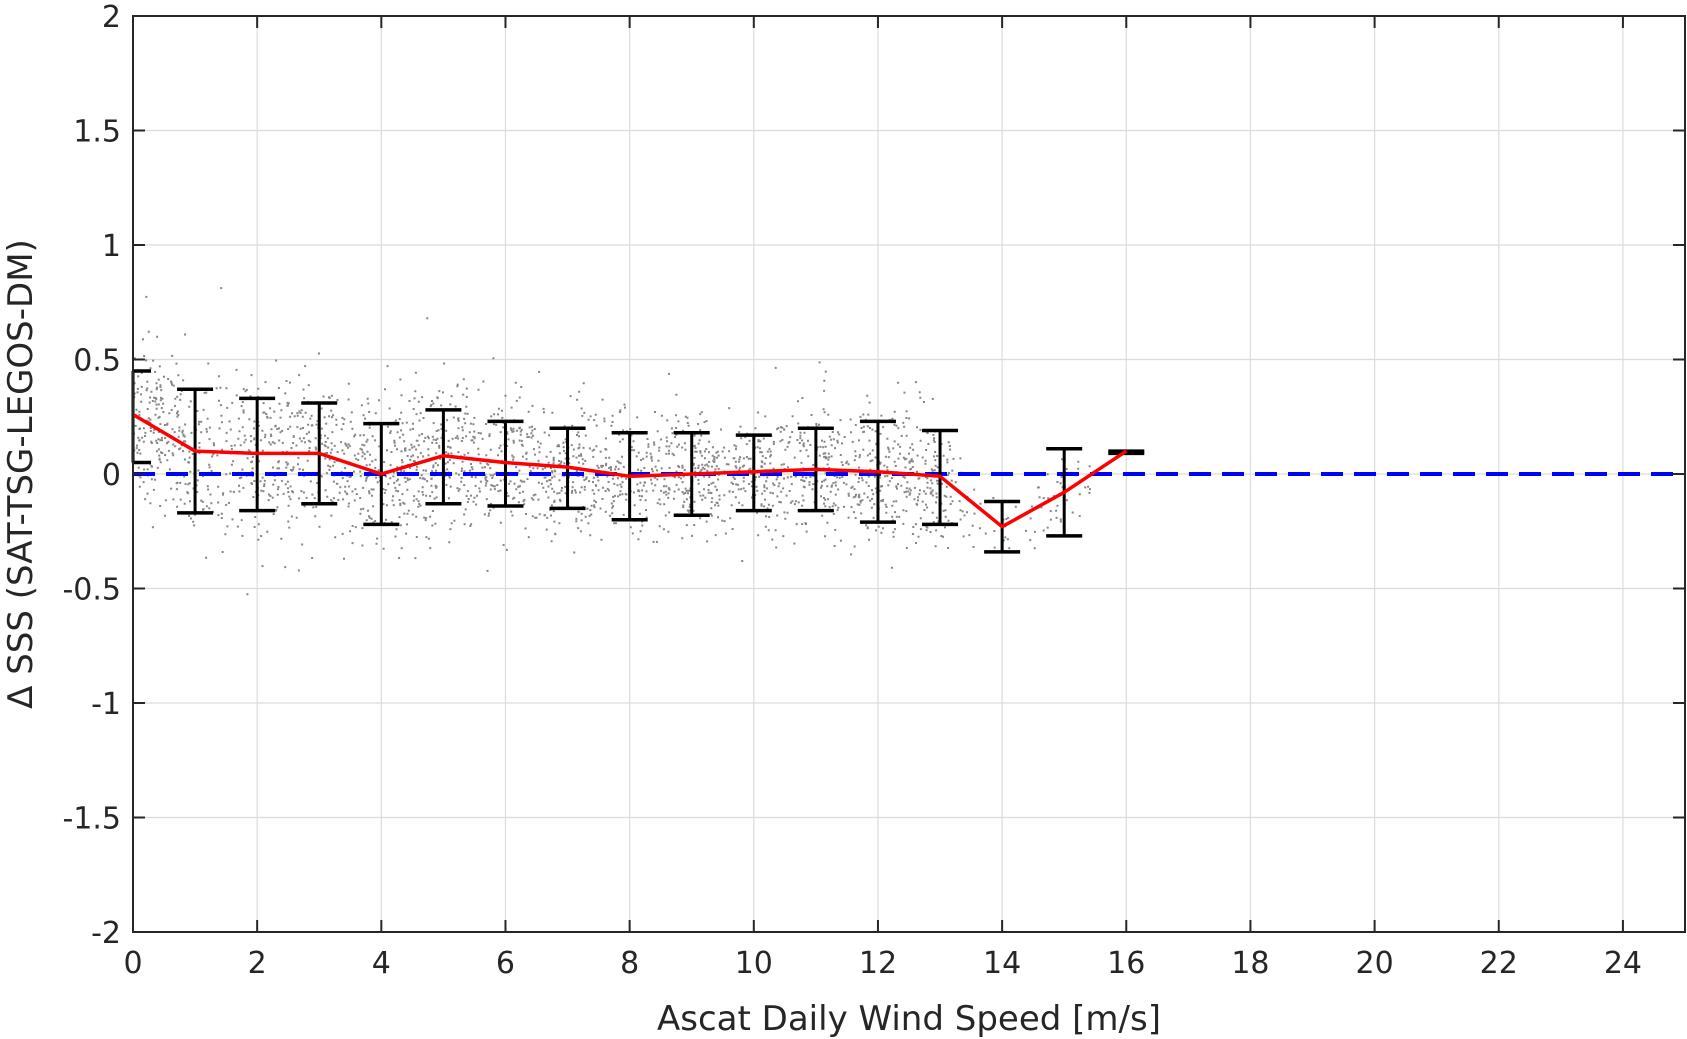 The height and width of the screenshot is (1039, 1687). Describe the element at coordinates (257, 963) in the screenshot. I see `x-tick-label: 2` at that location.